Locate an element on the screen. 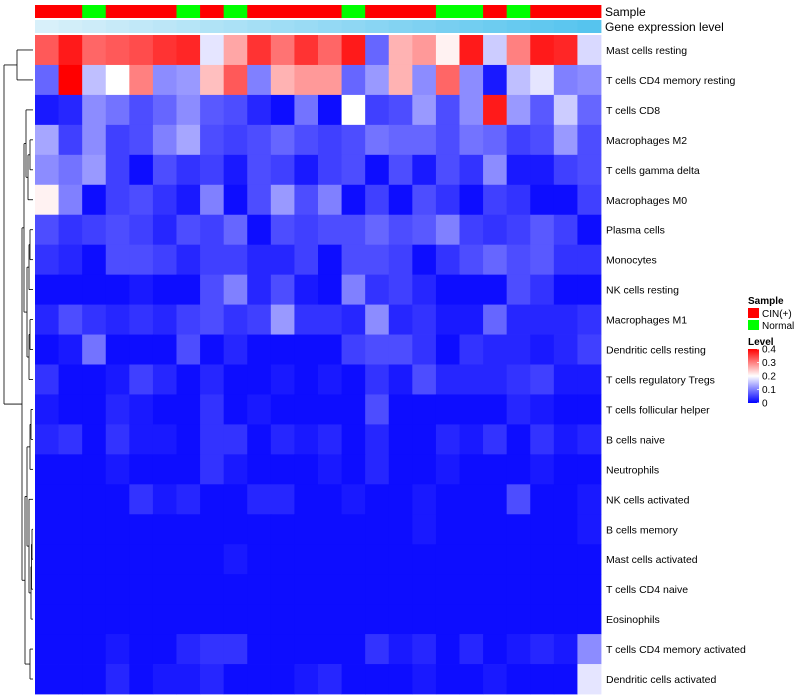 The width and height of the screenshot is (800, 700). row-label: T cells follicular helper is located at coordinates (658, 410).